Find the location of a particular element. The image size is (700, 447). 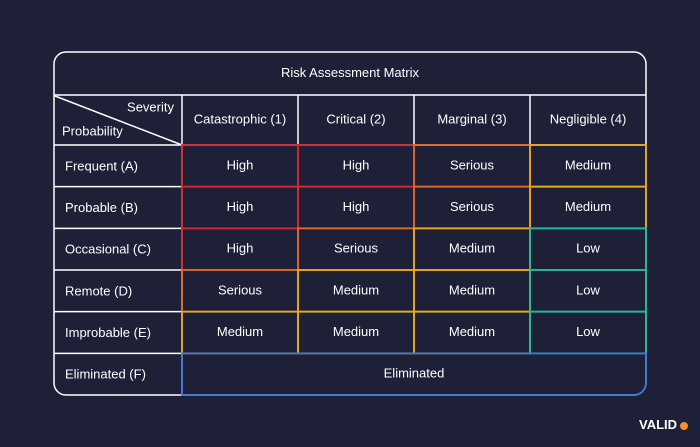

brand-text: VALID is located at coordinates (658, 424).